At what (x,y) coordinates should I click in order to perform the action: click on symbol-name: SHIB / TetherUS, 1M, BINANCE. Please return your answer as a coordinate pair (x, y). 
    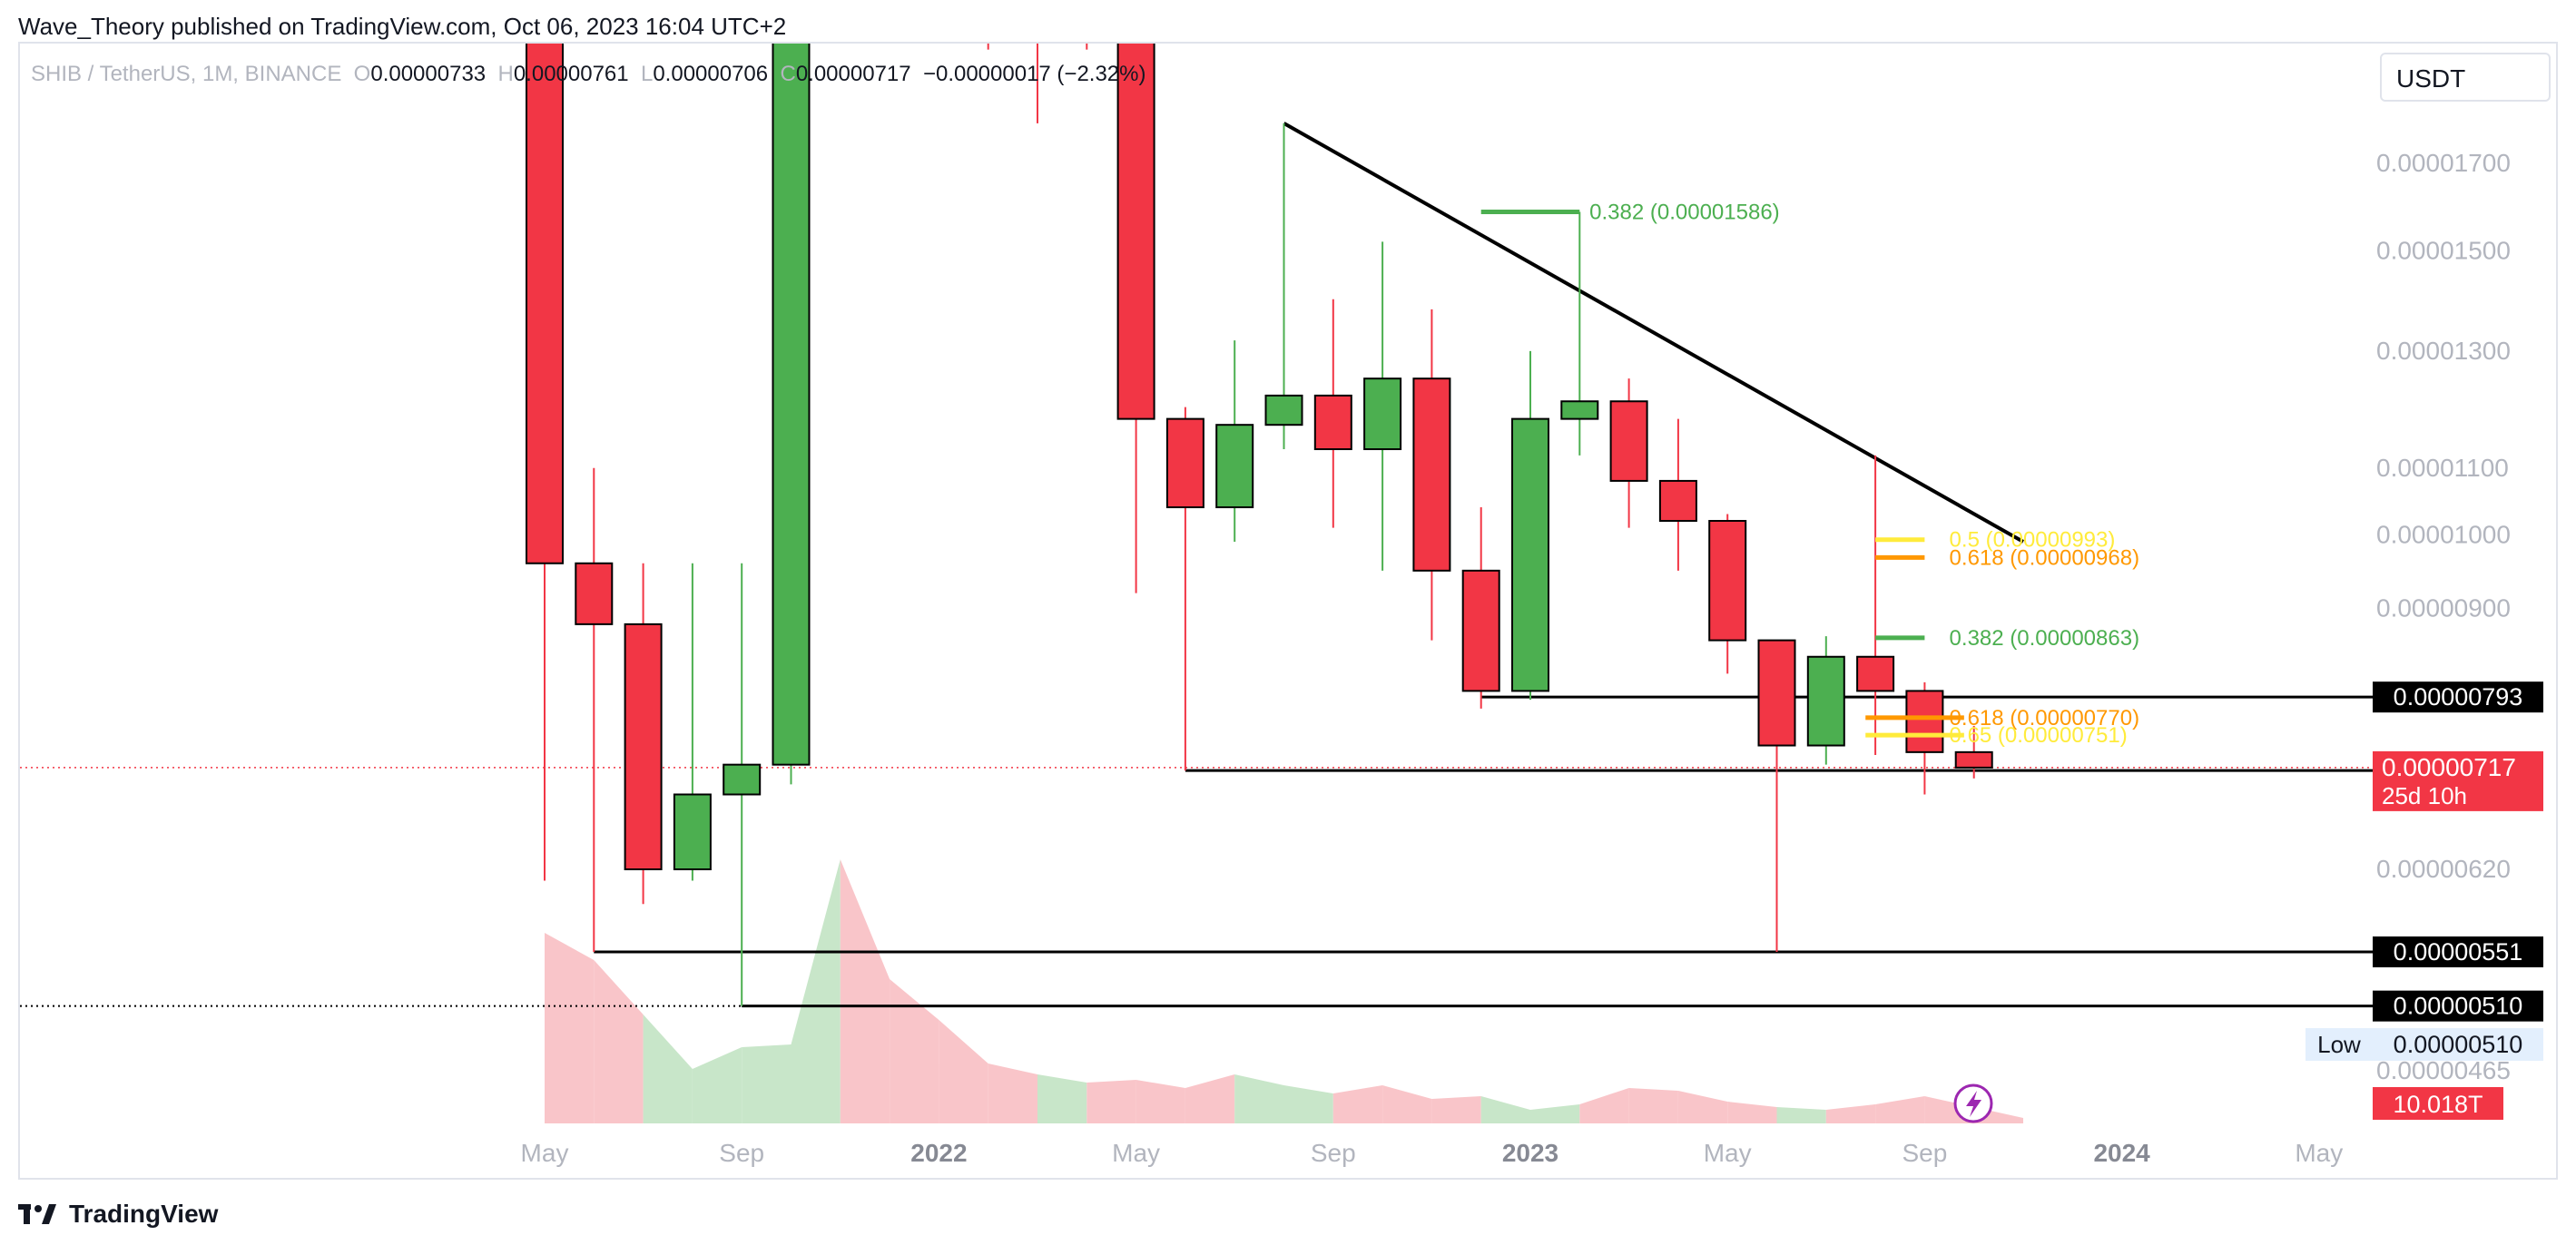
    Looking at the image, I should click on (186, 74).